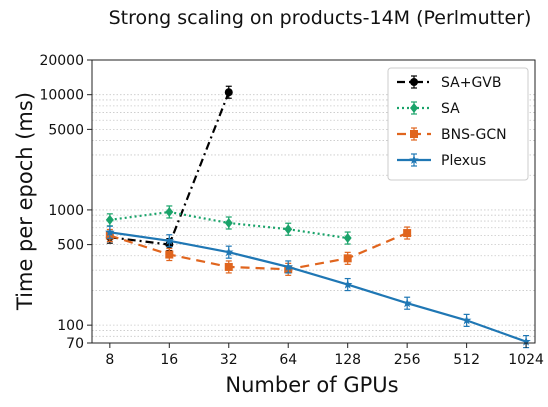  Describe the element at coordinates (526, 360) in the screenshot. I see `x-tick-label: 1024` at that location.